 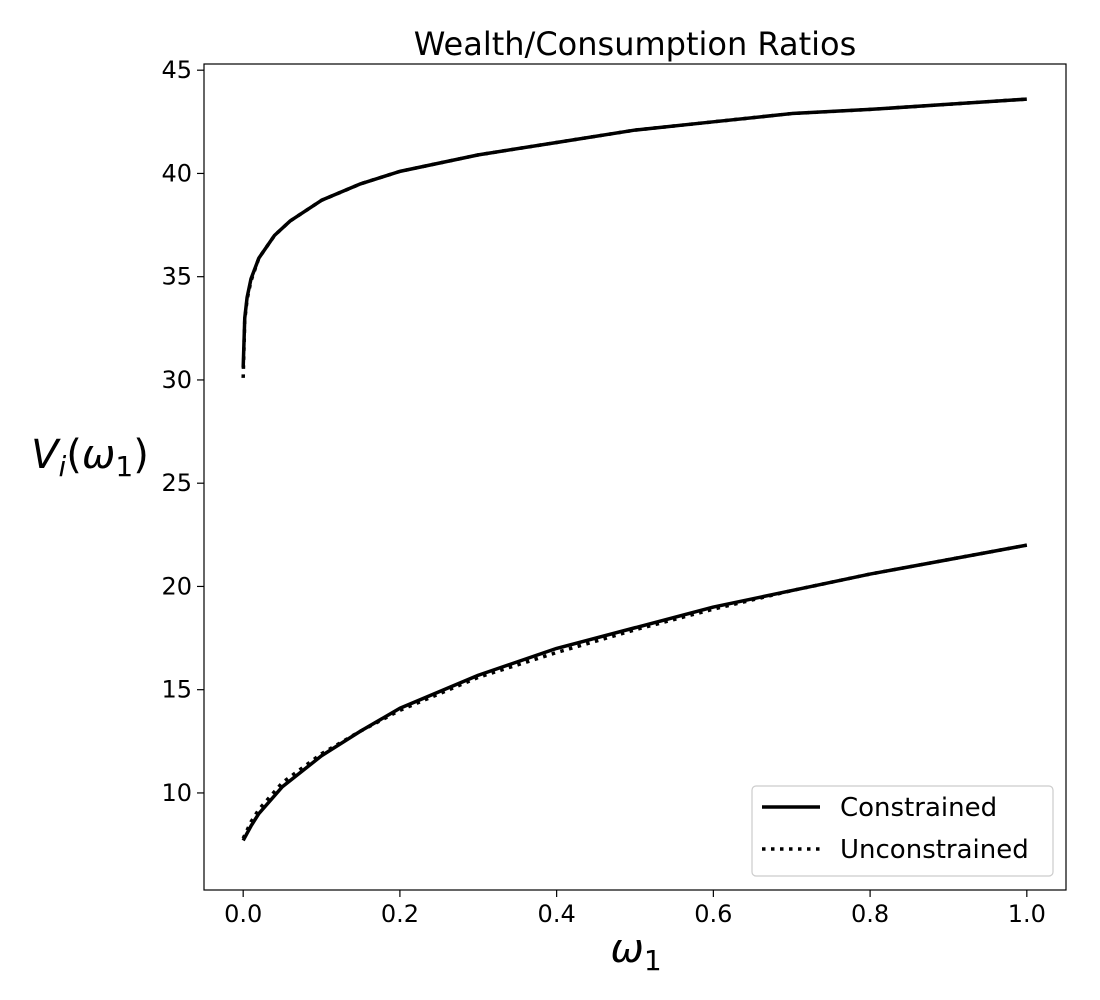 What do you see at coordinates (653, 960) in the screenshot?
I see `x-axis-label-subscript: 1` at bounding box center [653, 960].